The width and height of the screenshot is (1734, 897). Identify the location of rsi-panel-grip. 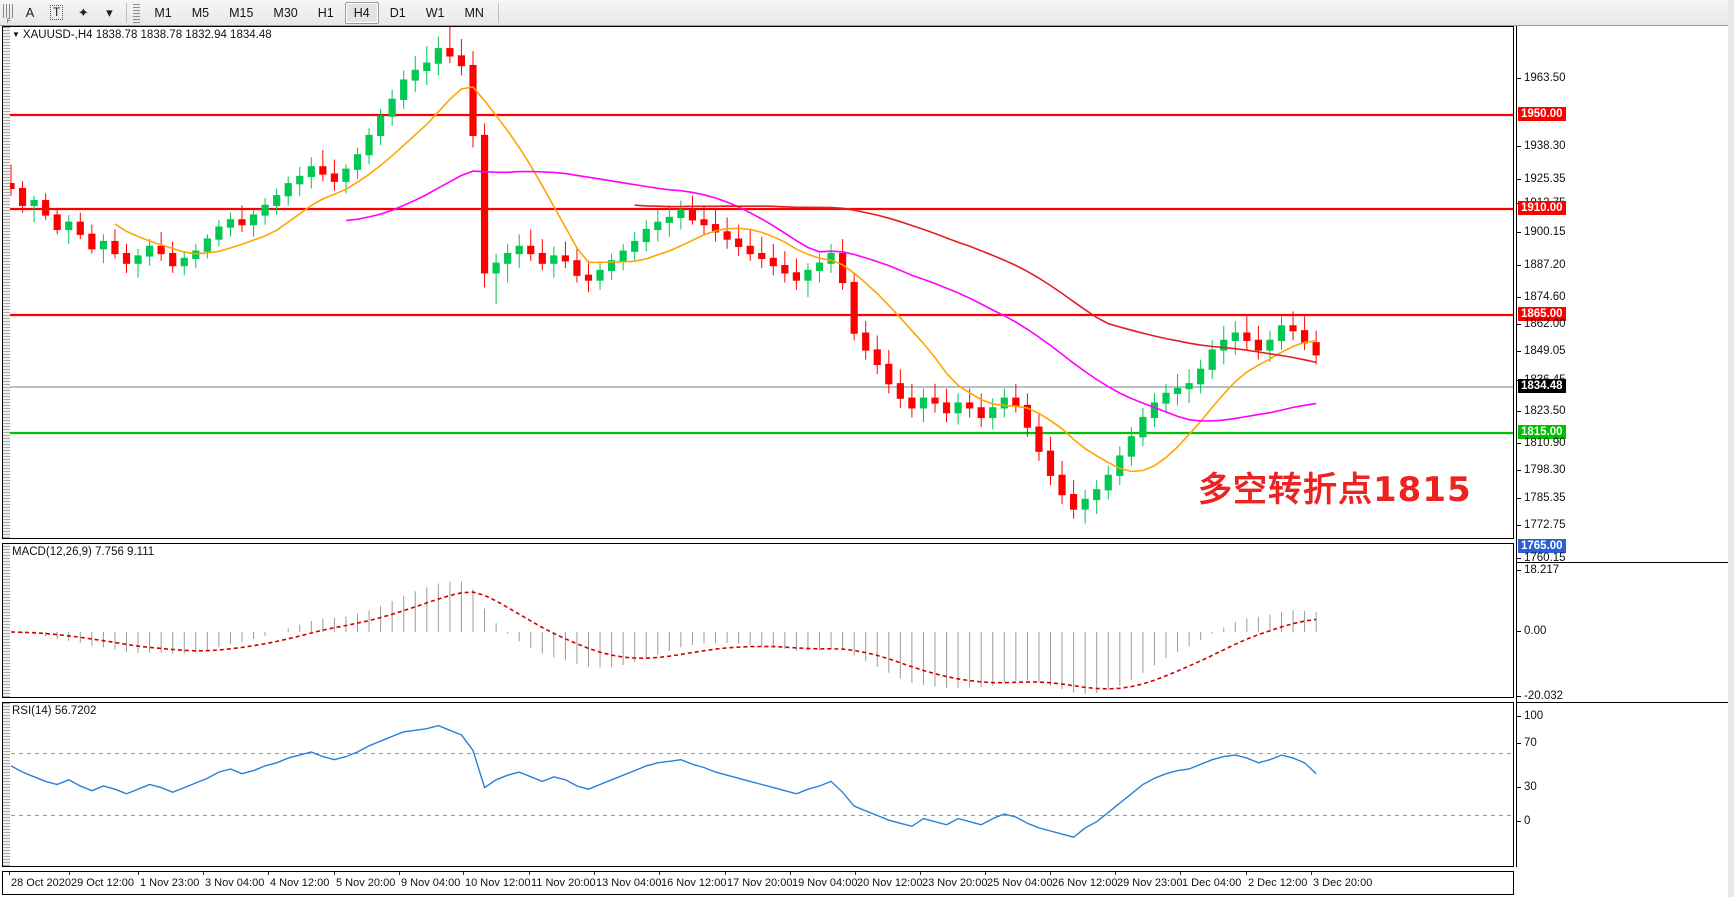
(6, 784).